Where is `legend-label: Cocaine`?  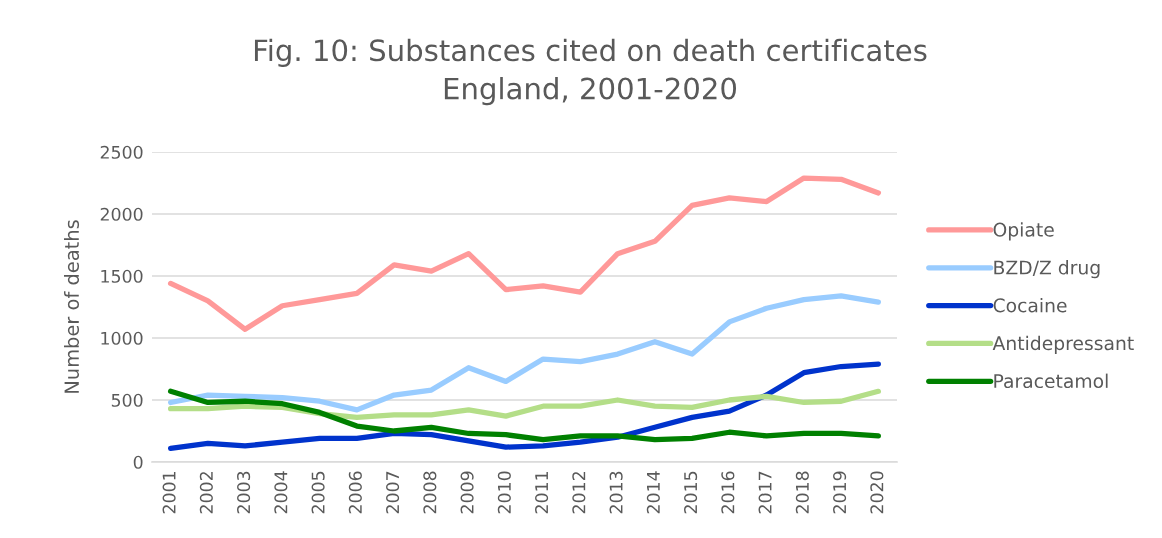 legend-label: Cocaine is located at coordinates (1030, 305).